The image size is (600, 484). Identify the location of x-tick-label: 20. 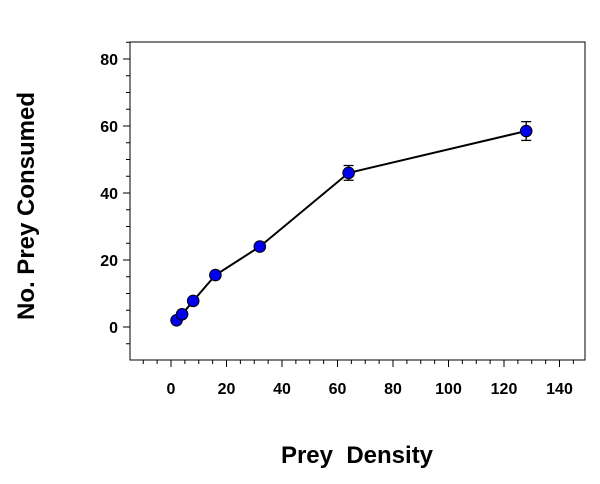
(227, 389).